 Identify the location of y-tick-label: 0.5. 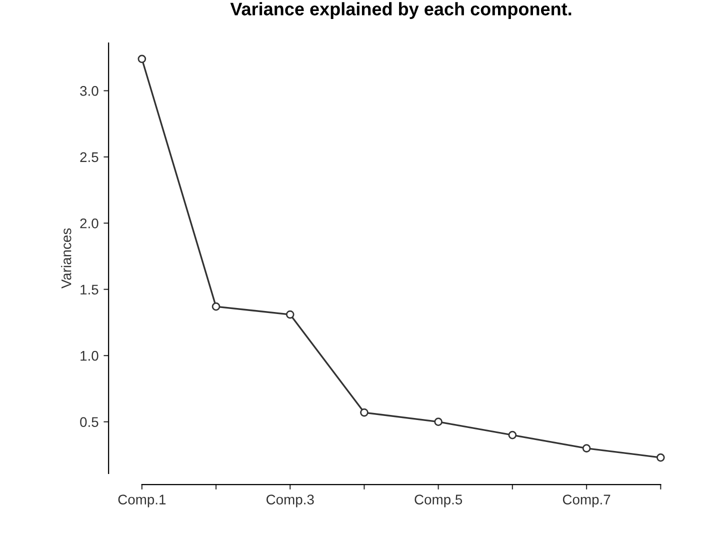
(89, 422).